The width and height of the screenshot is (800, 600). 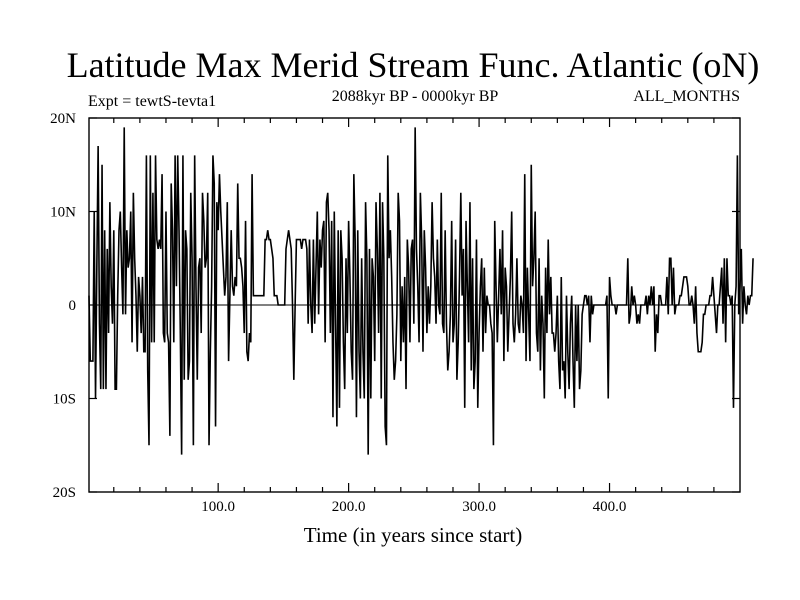 I want to click on x-axis-label: Time (in years since start), so click(x=413, y=535).